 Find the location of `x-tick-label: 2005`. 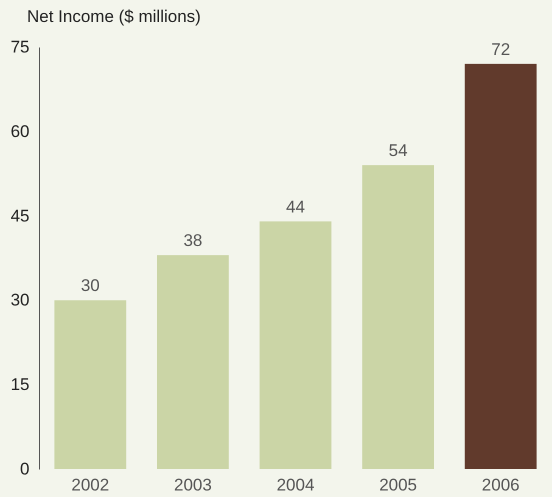

x-tick-label: 2005 is located at coordinates (398, 485).